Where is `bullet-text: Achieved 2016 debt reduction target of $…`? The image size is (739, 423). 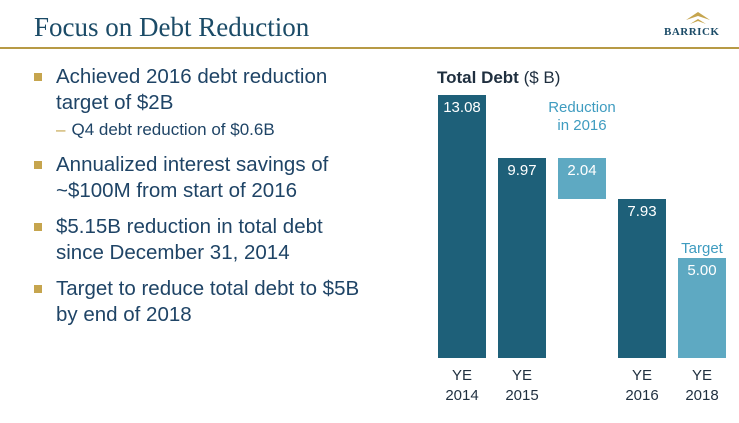
bullet-text: Achieved 2016 debt reduction target of $… is located at coordinates (192, 89).